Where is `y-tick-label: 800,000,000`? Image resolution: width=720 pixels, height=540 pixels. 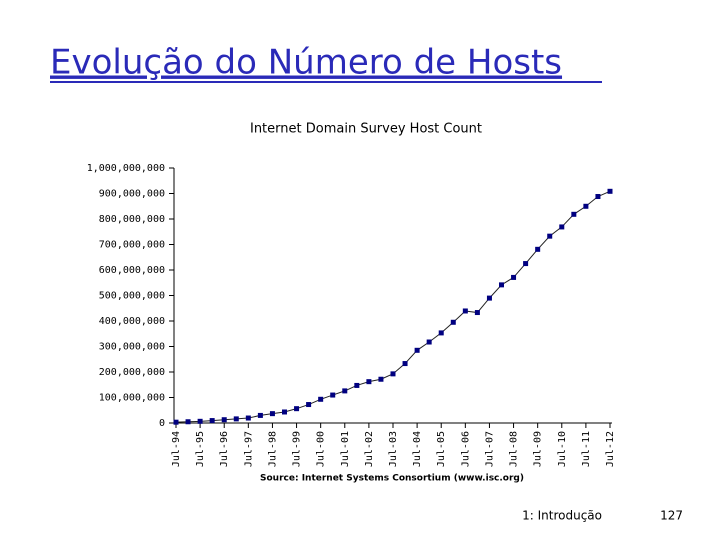
y-tick-label: 800,000,000 is located at coordinates (132, 219).